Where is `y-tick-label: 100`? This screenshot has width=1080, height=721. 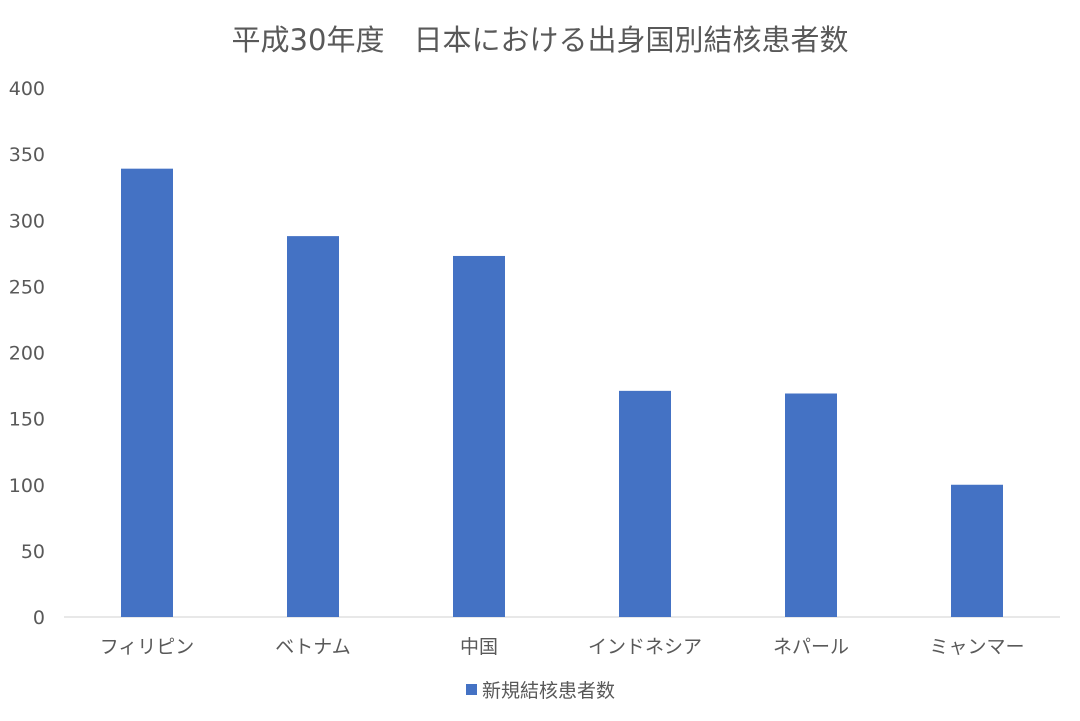
y-tick-label: 100 is located at coordinates (27, 486).